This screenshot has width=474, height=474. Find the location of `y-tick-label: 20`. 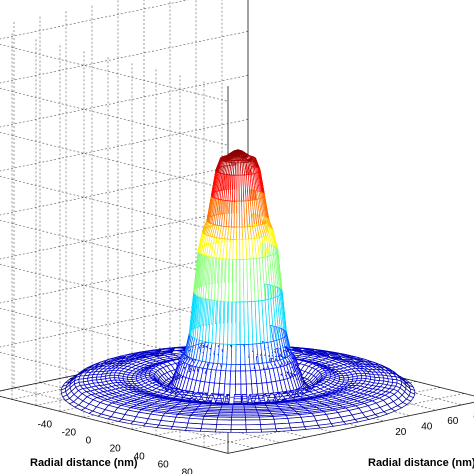

y-tick-label: 20 is located at coordinates (401, 432).